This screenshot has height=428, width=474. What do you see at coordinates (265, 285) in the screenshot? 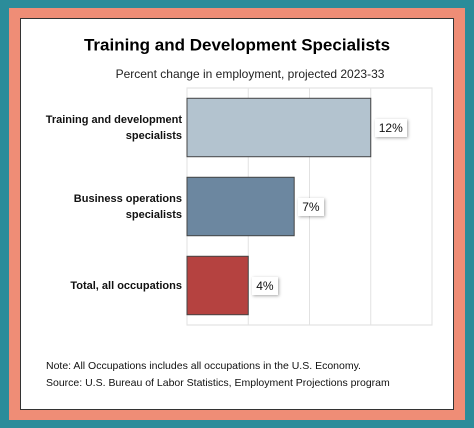
I see `value-label: 4%` at bounding box center [265, 285].